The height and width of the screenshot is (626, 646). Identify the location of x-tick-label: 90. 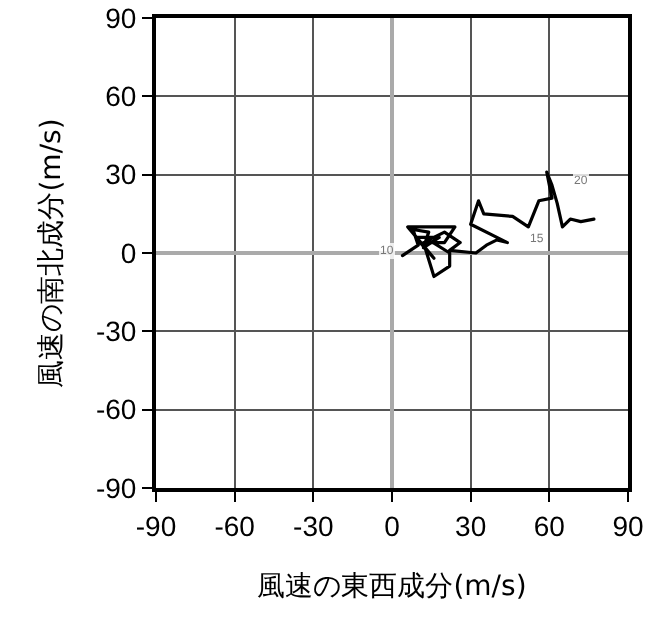
(628, 525).